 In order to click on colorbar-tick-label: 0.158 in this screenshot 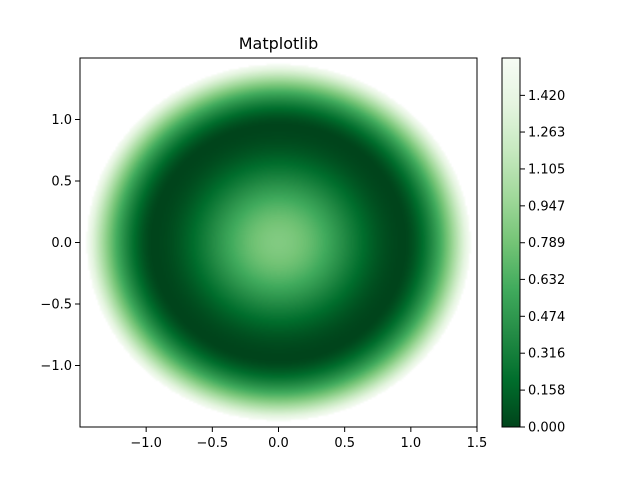, I will do `click(546, 391)`.